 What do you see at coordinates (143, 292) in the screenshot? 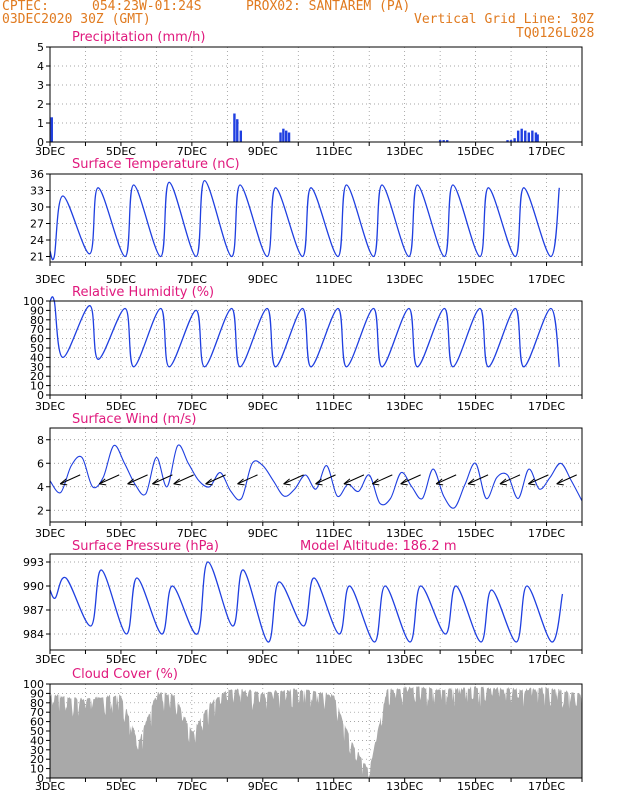
I see `panel-title: Relative Humidity (%)` at bounding box center [143, 292].